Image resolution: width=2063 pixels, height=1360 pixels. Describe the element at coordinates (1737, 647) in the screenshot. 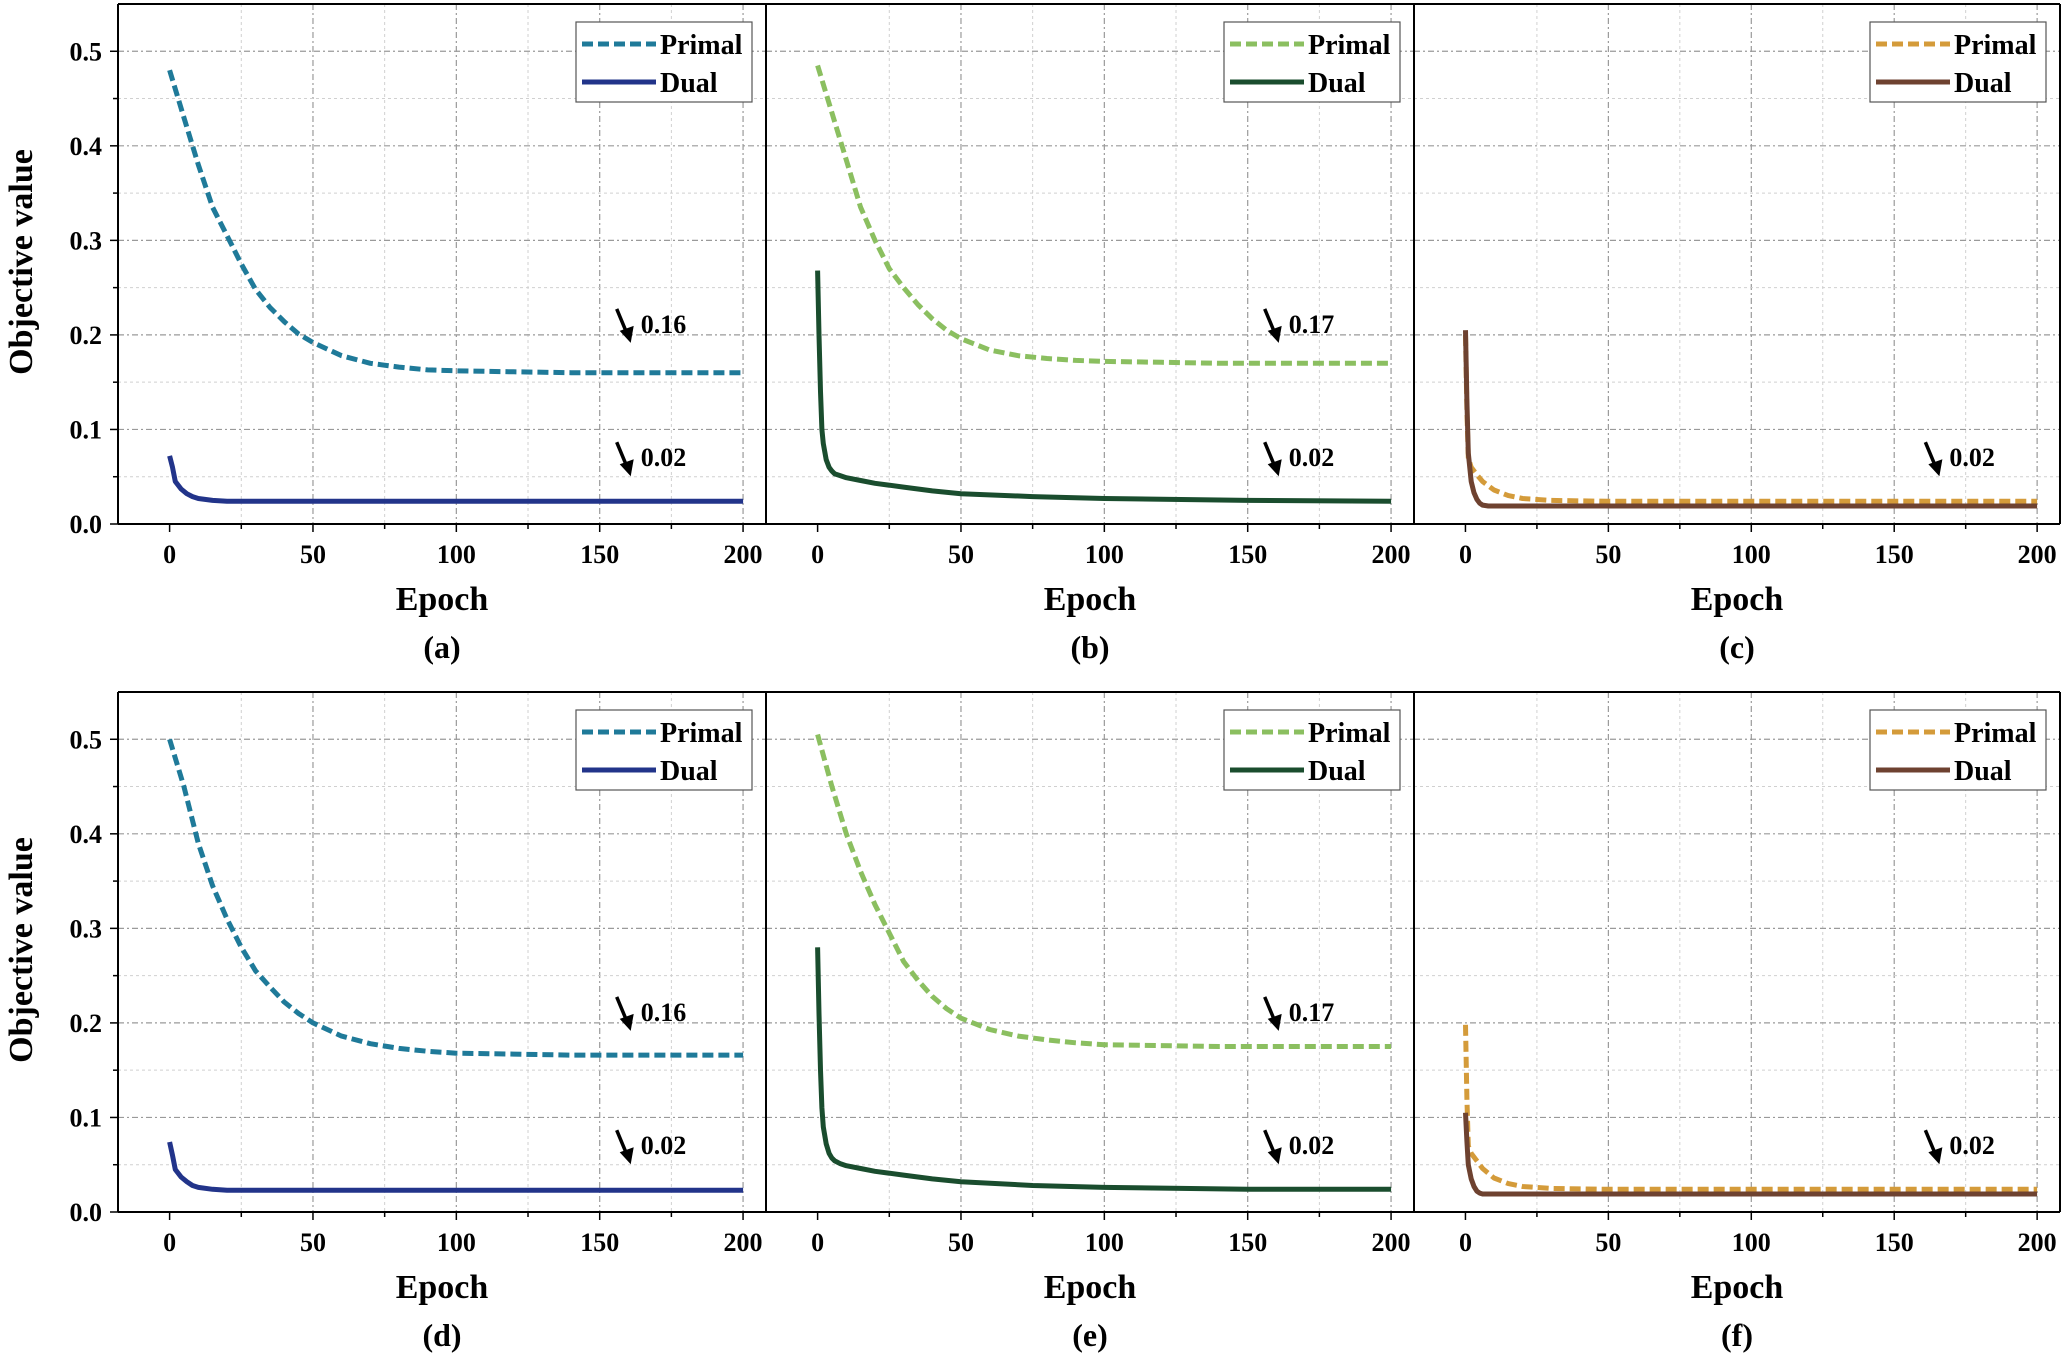

I see `panel-caption: (c)` at that location.